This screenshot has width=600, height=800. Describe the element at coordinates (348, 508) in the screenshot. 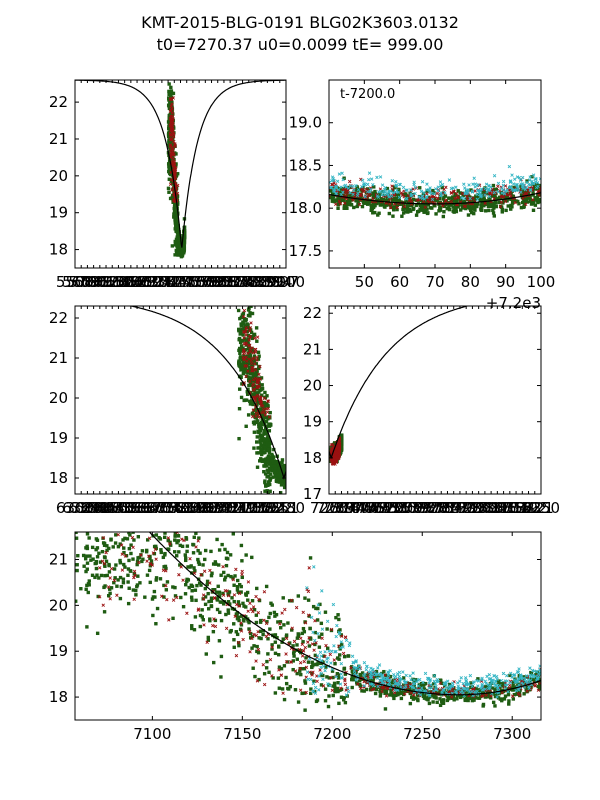

I see `x-tick-label: 7347` at that location.